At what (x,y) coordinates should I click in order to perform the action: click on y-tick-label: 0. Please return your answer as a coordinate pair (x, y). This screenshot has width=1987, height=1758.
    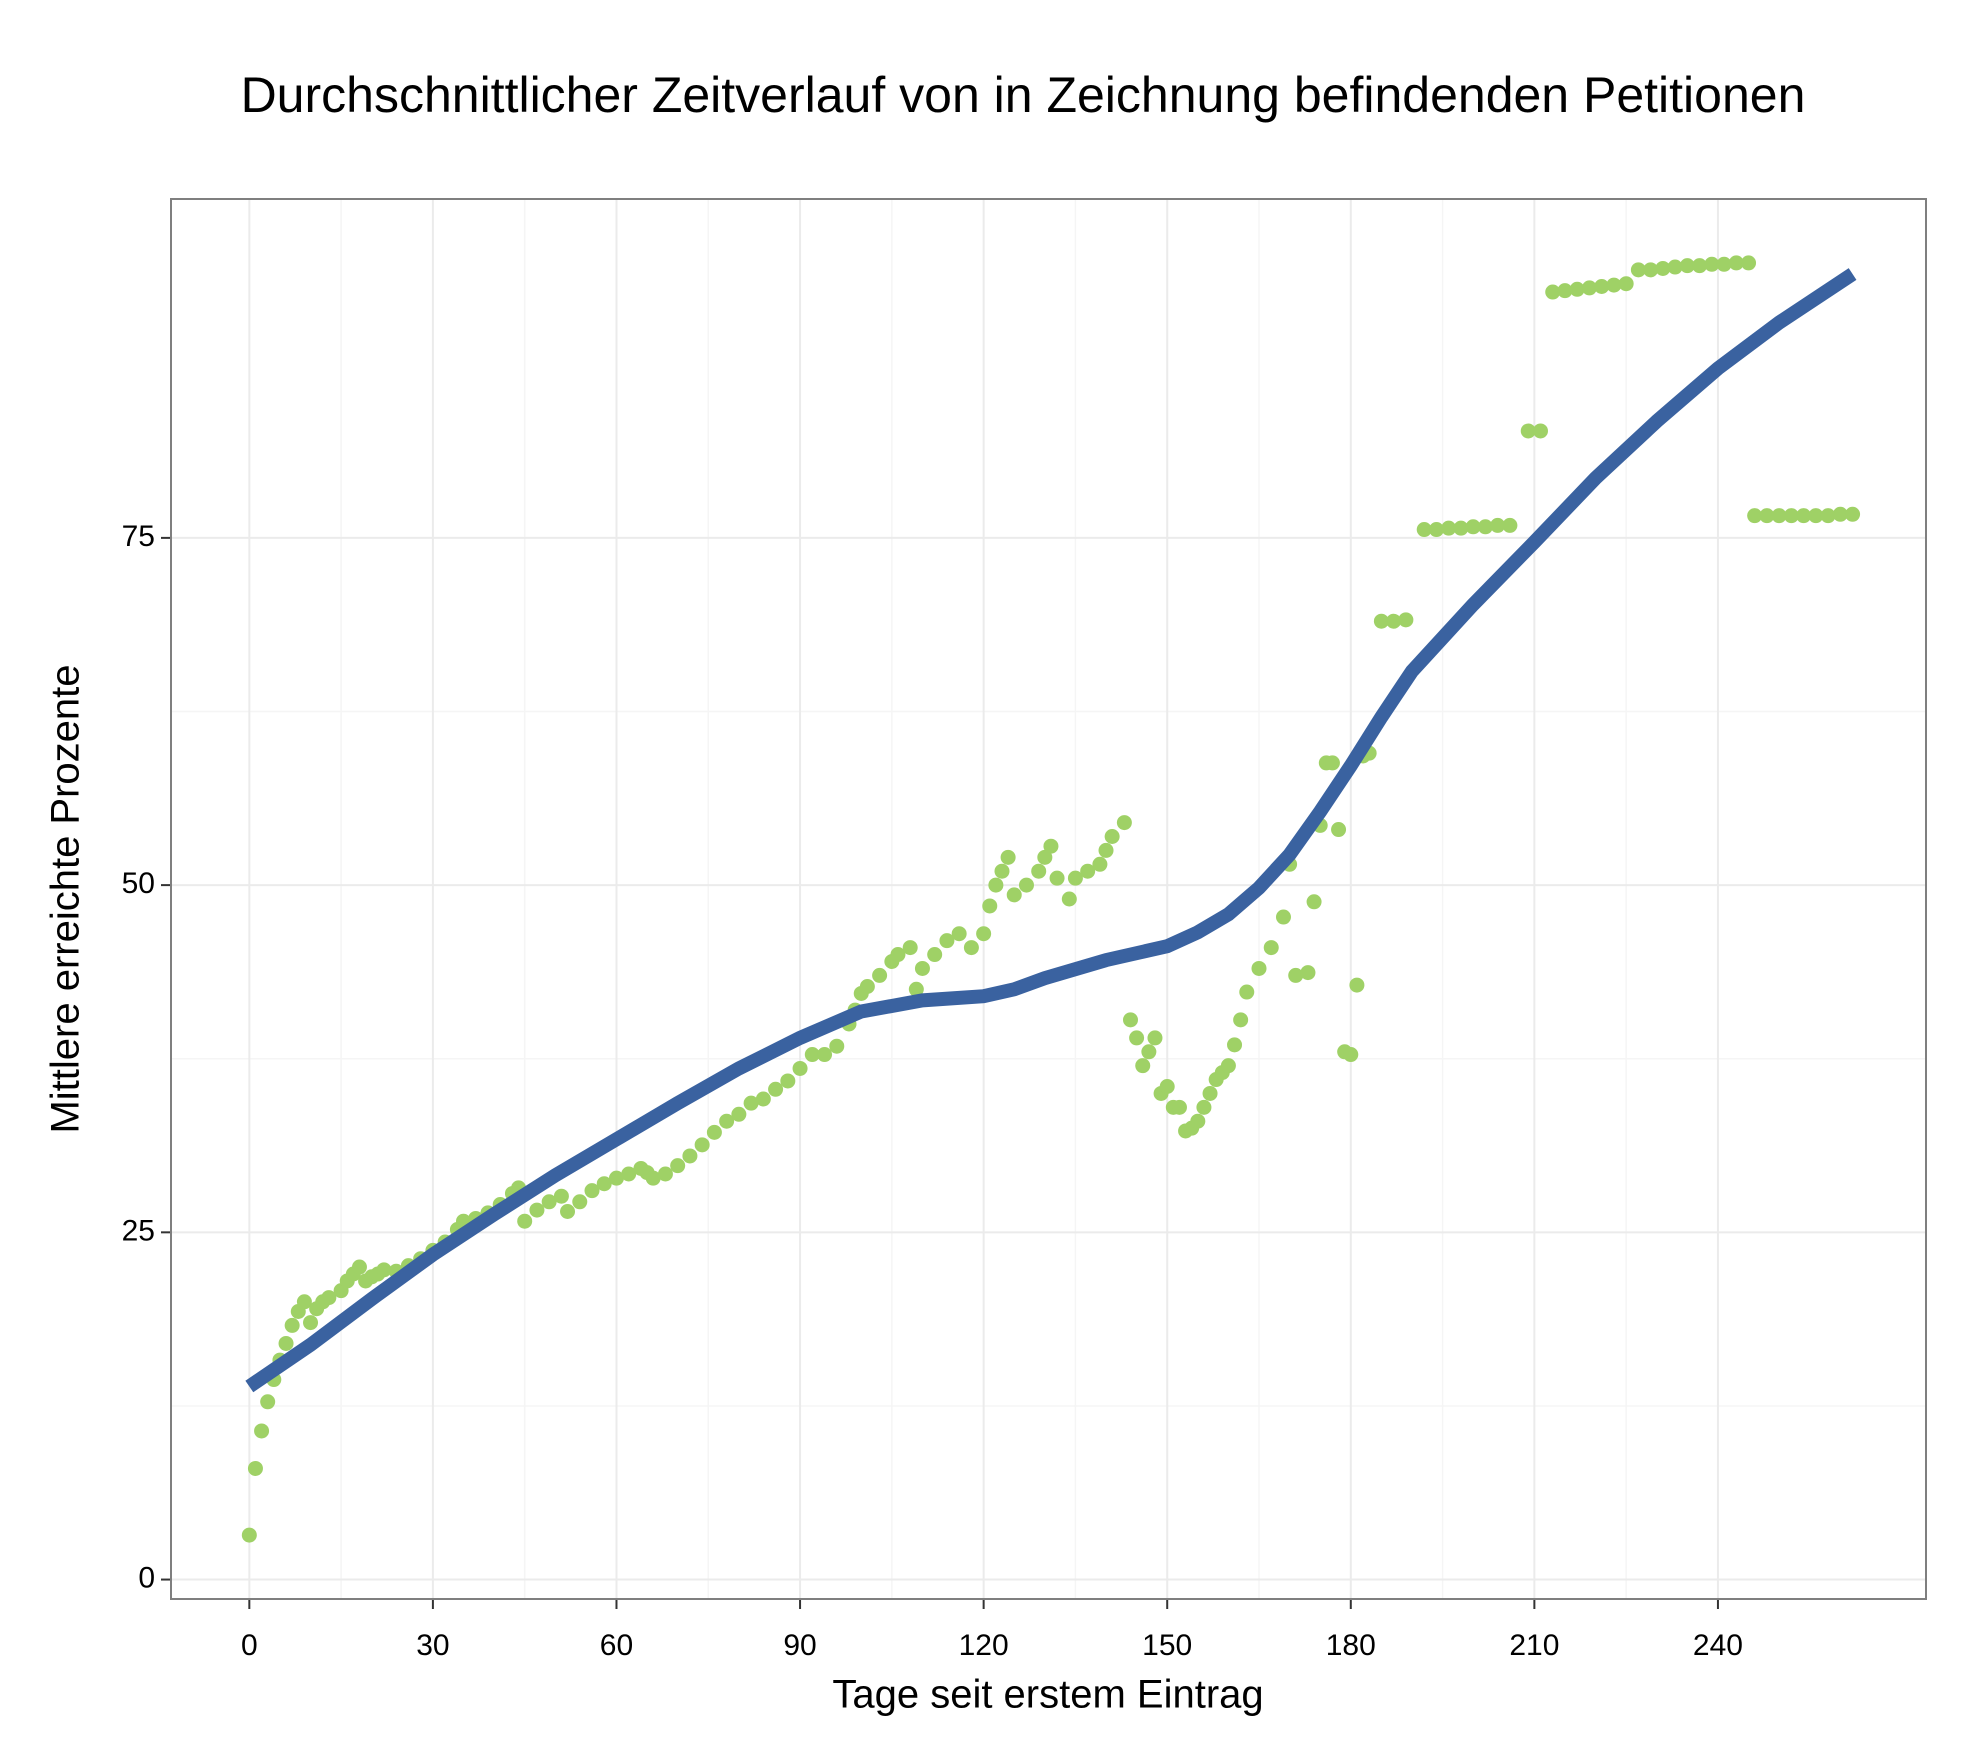
    Looking at the image, I should click on (146, 1577).